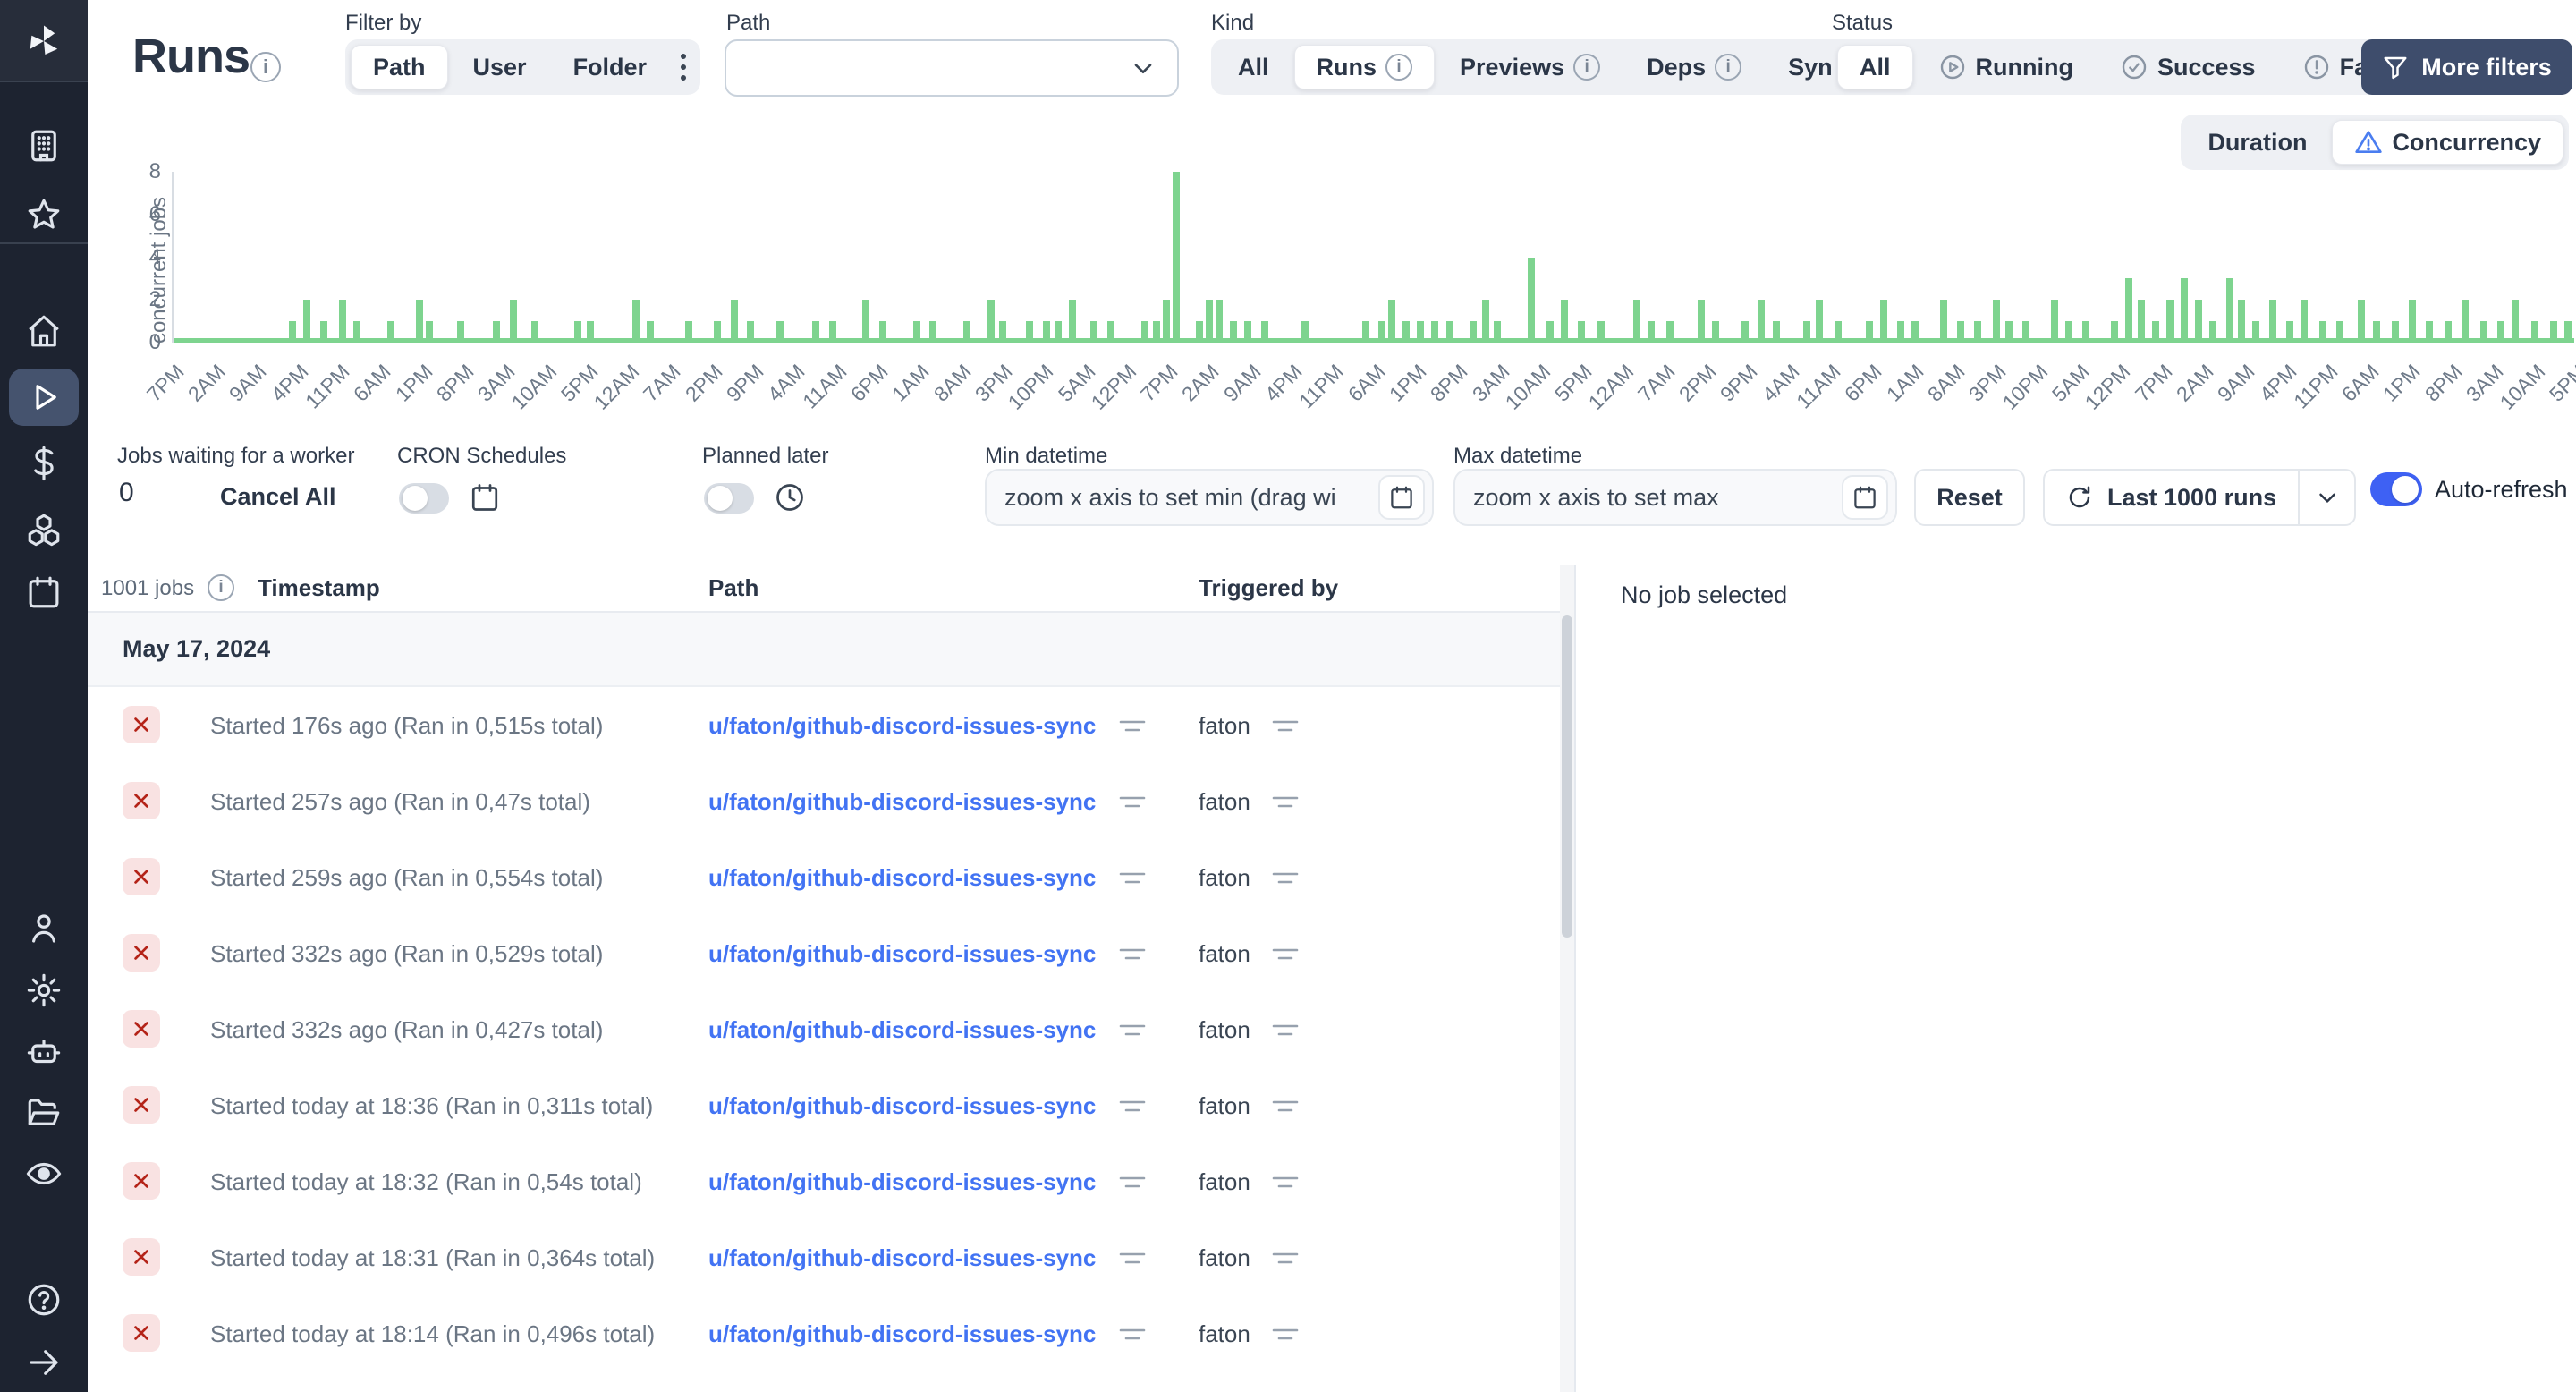 This screenshot has height=1392, width=2576. Describe the element at coordinates (265, 67) in the screenshot. I see `title-info-icon: i` at that location.